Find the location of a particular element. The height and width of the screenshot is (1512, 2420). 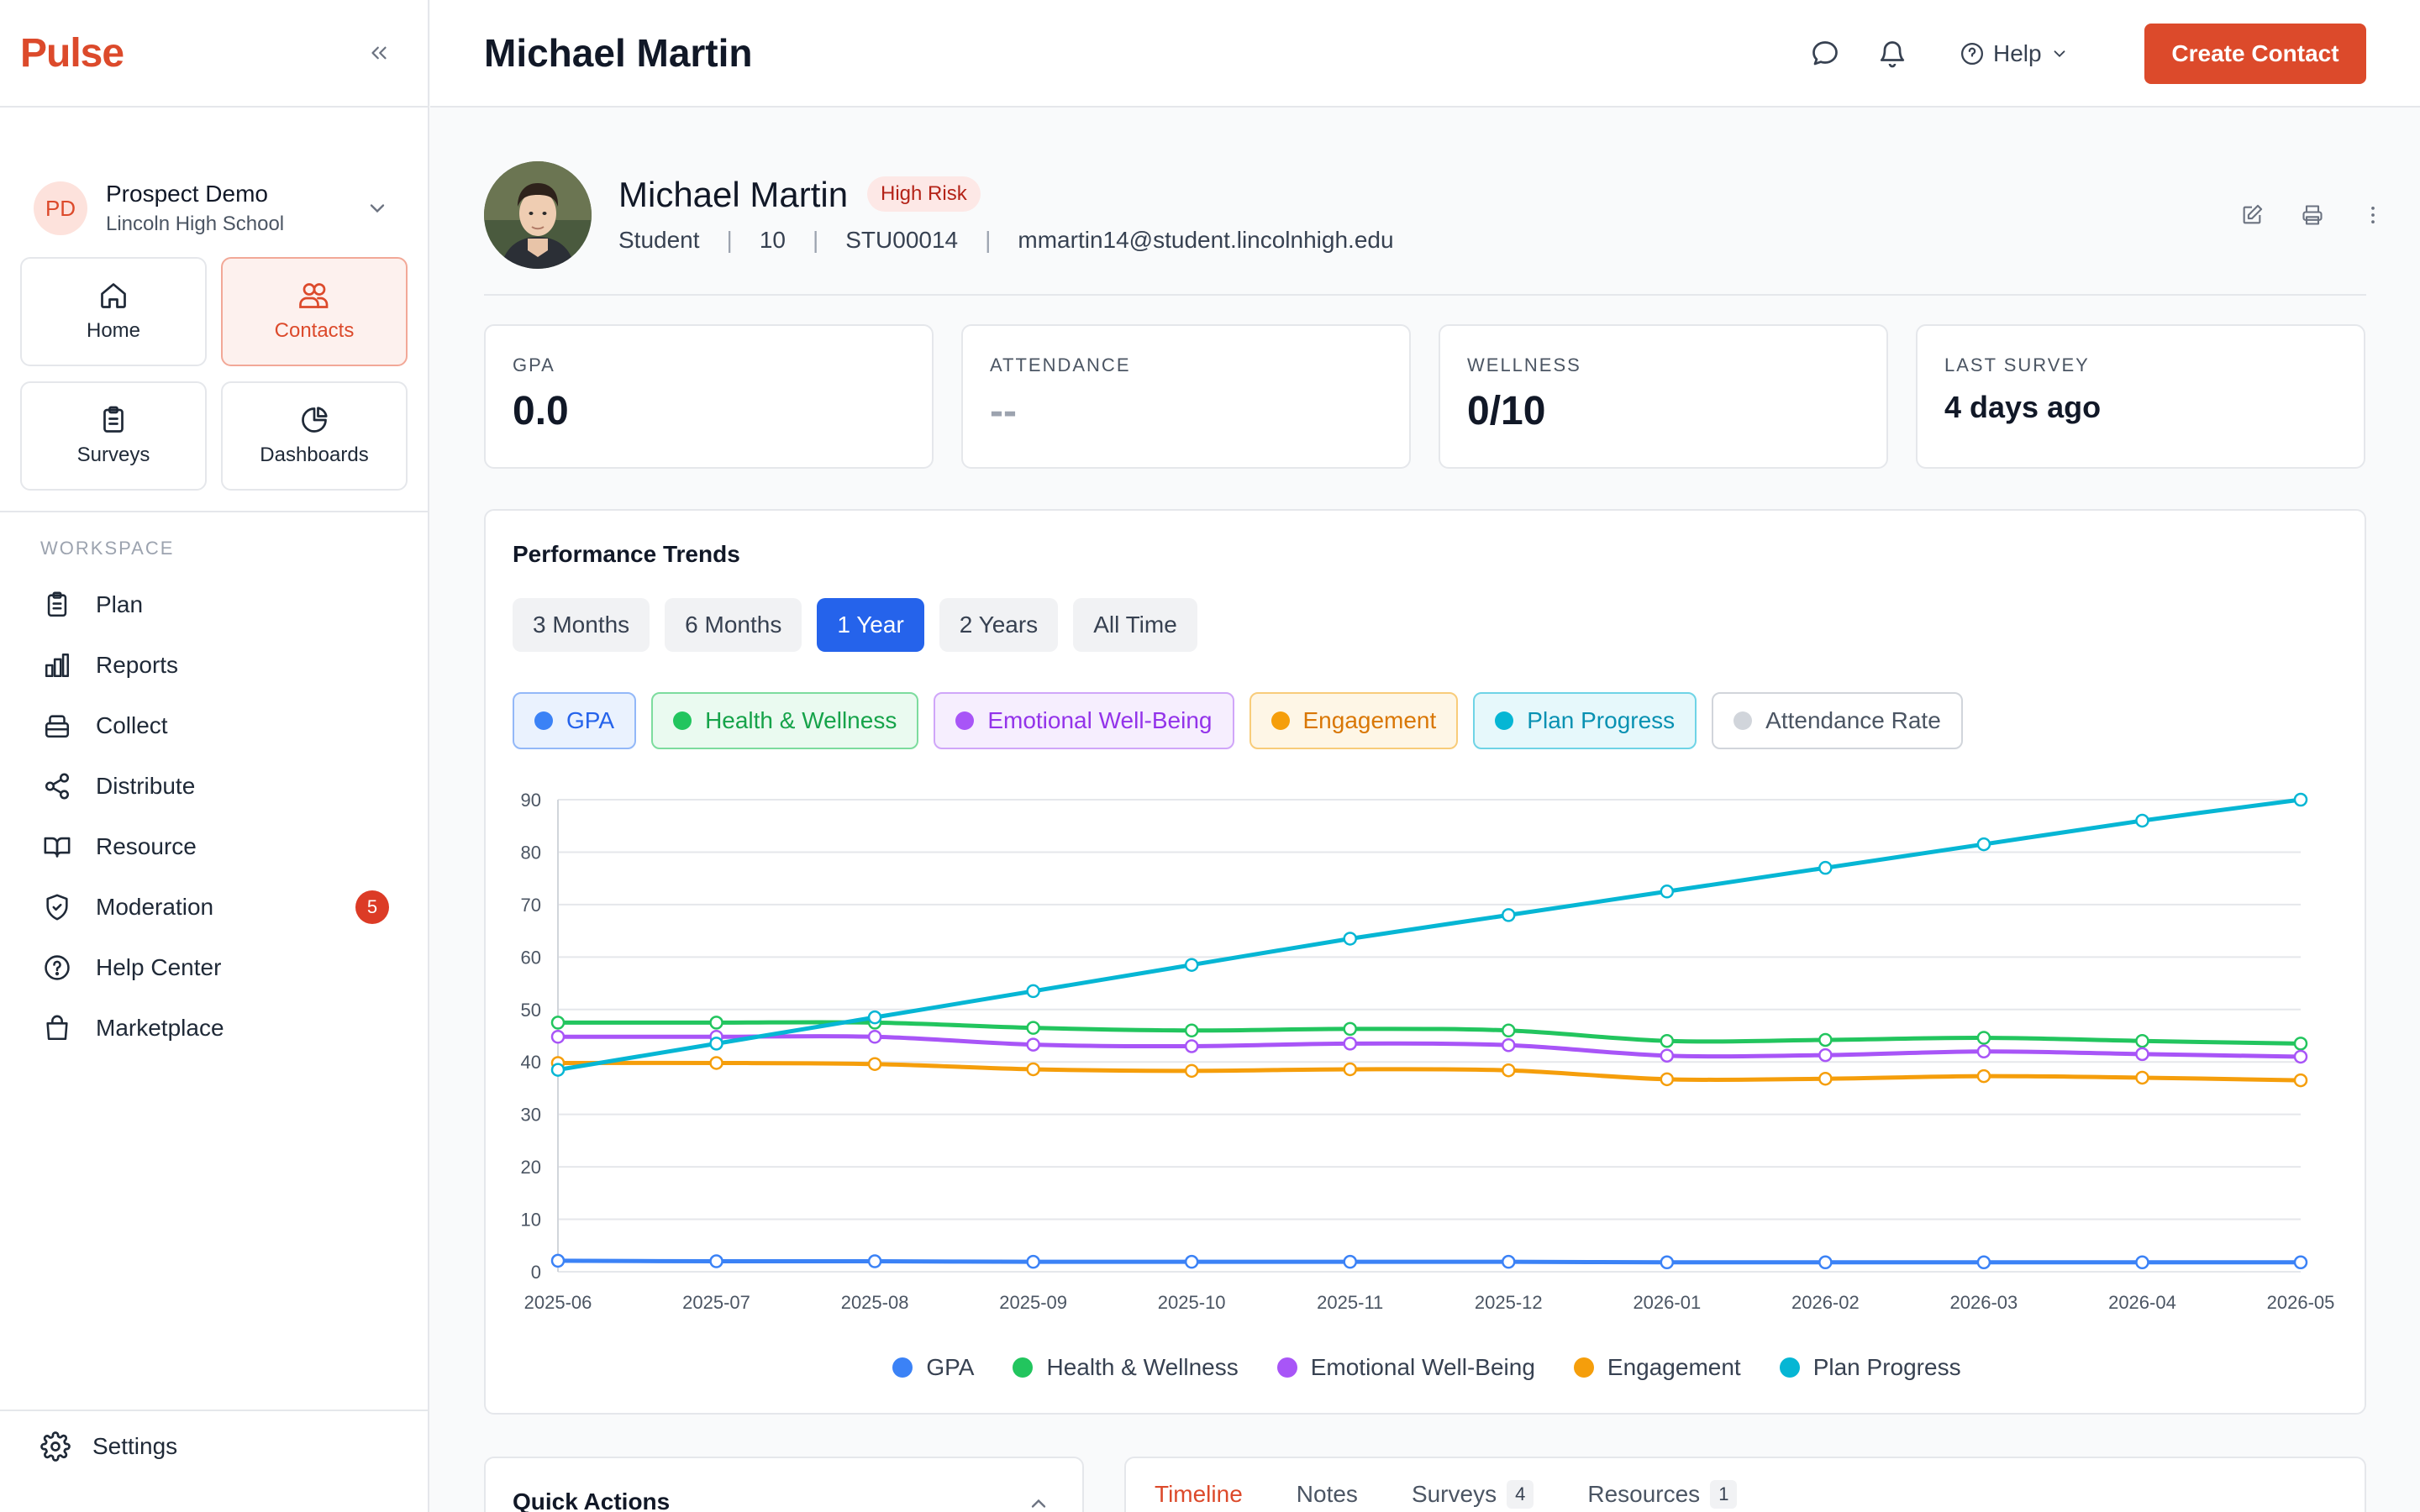

series-toggle-label: Health & Wellness is located at coordinates (801, 720).